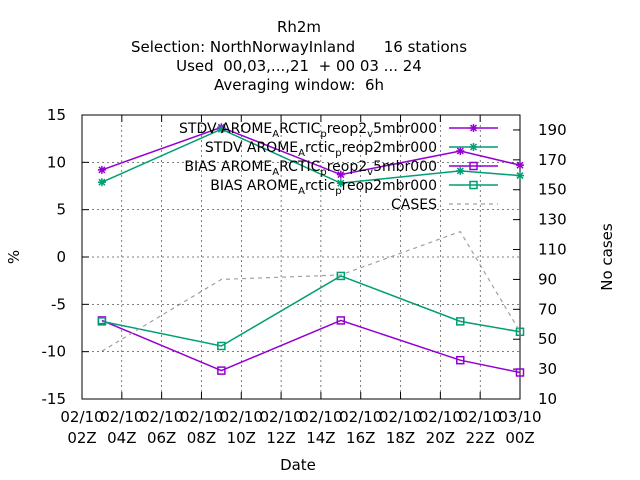  I want to click on y-tick-label: 5, so click(61, 210).